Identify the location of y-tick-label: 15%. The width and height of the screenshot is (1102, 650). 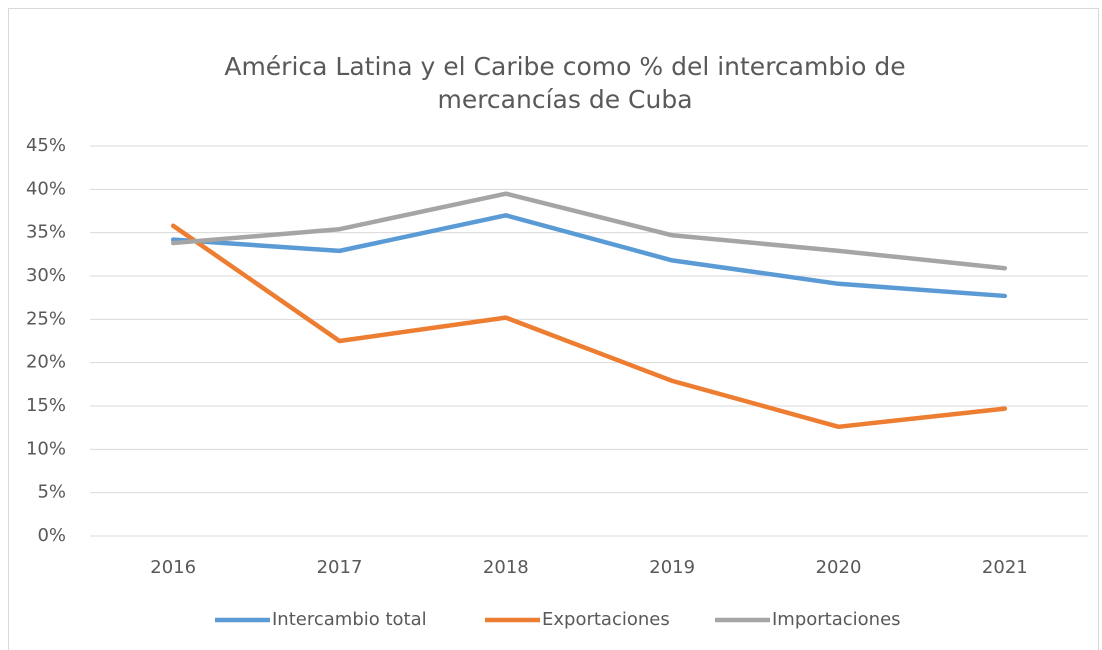
(46, 405).